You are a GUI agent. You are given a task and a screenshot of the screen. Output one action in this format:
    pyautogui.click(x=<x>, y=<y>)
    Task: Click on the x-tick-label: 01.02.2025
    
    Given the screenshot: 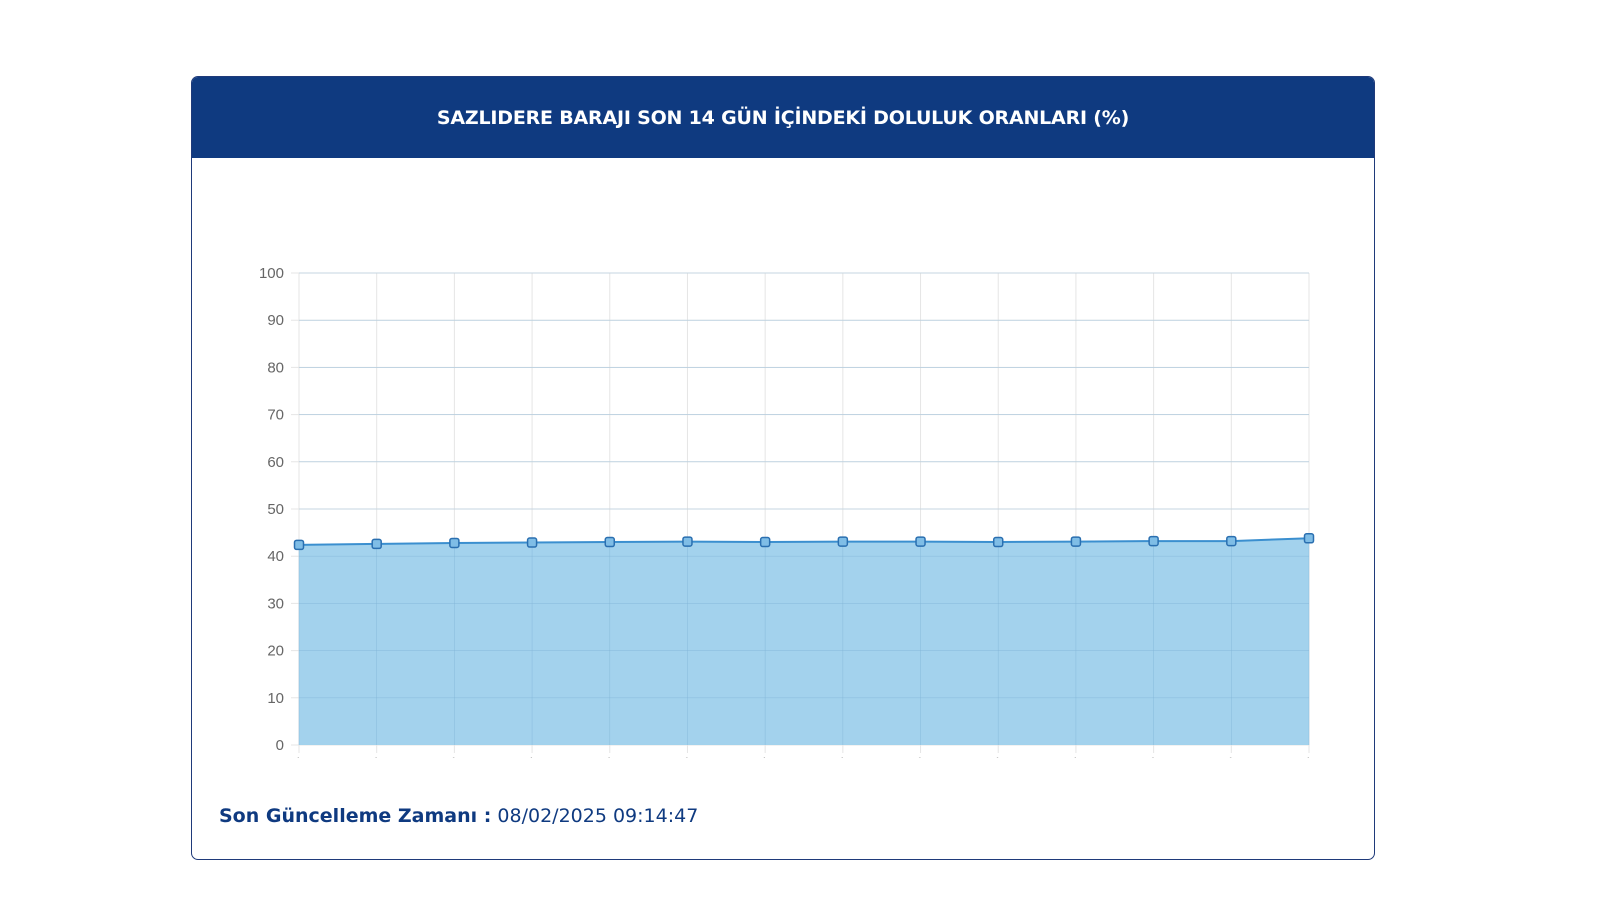 What is the action you would take?
    pyautogui.click(x=732, y=756)
    